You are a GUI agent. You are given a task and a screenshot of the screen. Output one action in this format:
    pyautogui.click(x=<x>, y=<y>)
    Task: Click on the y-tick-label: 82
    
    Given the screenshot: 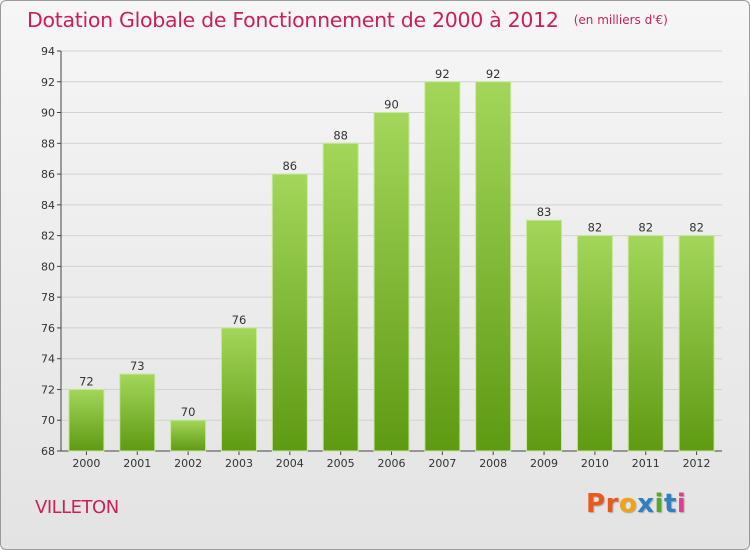 What is the action you would take?
    pyautogui.click(x=48, y=236)
    